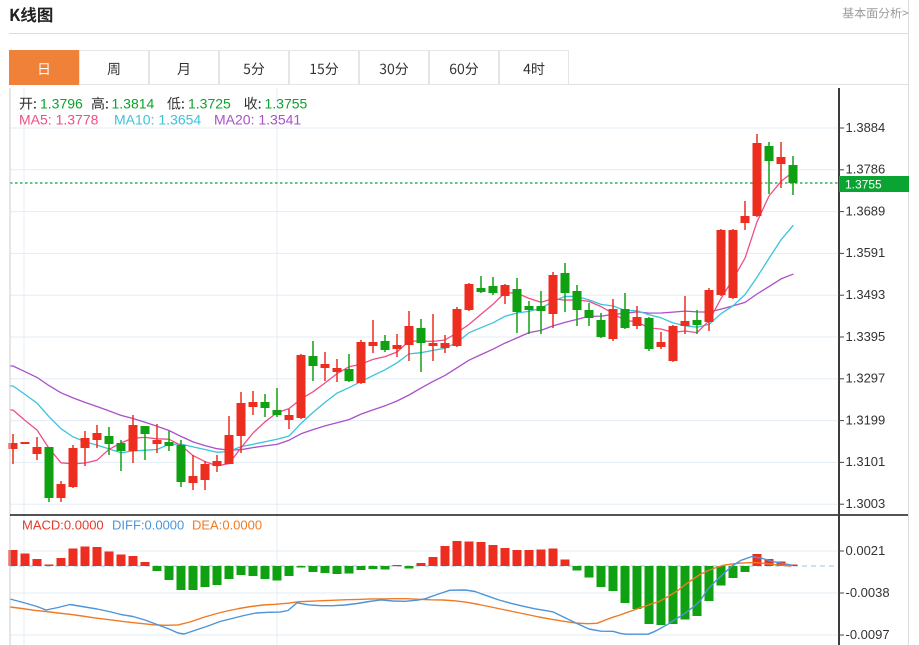 This screenshot has height=645, width=919. What do you see at coordinates (866, 336) in the screenshot?
I see `svg-text: 1.3395` at bounding box center [866, 336].